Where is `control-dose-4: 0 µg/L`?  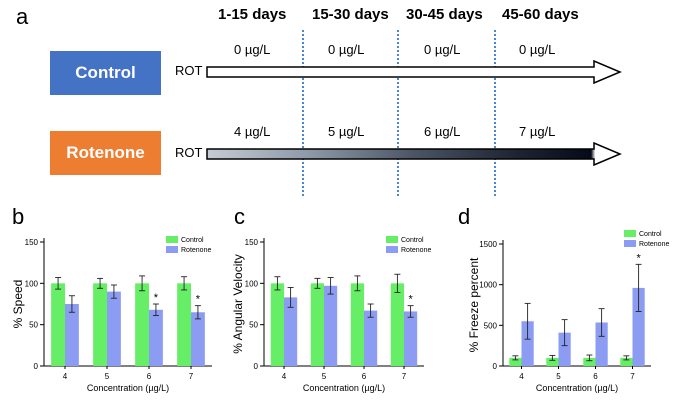 control-dose-4: 0 µg/L is located at coordinates (537, 49).